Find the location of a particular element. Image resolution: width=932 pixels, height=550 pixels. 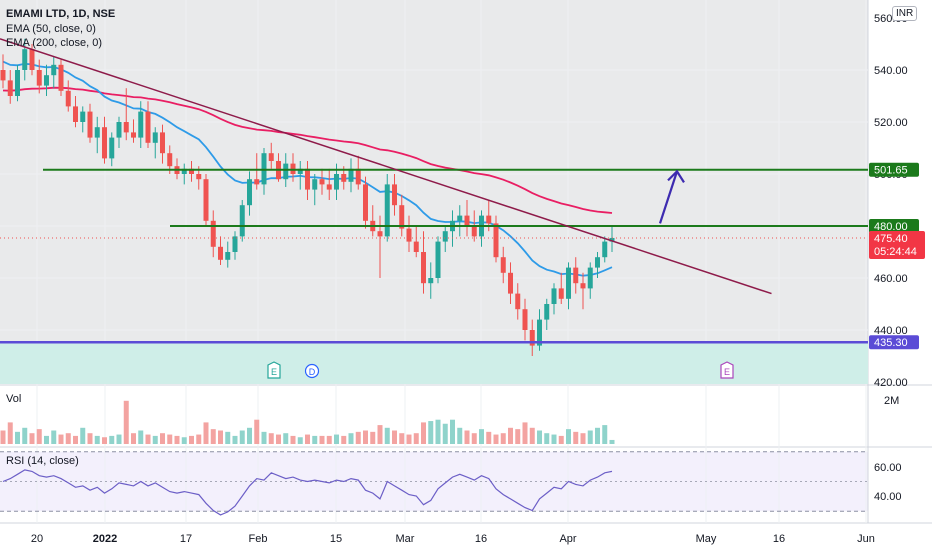

event-marker-earnings: E is located at coordinates (274, 370).